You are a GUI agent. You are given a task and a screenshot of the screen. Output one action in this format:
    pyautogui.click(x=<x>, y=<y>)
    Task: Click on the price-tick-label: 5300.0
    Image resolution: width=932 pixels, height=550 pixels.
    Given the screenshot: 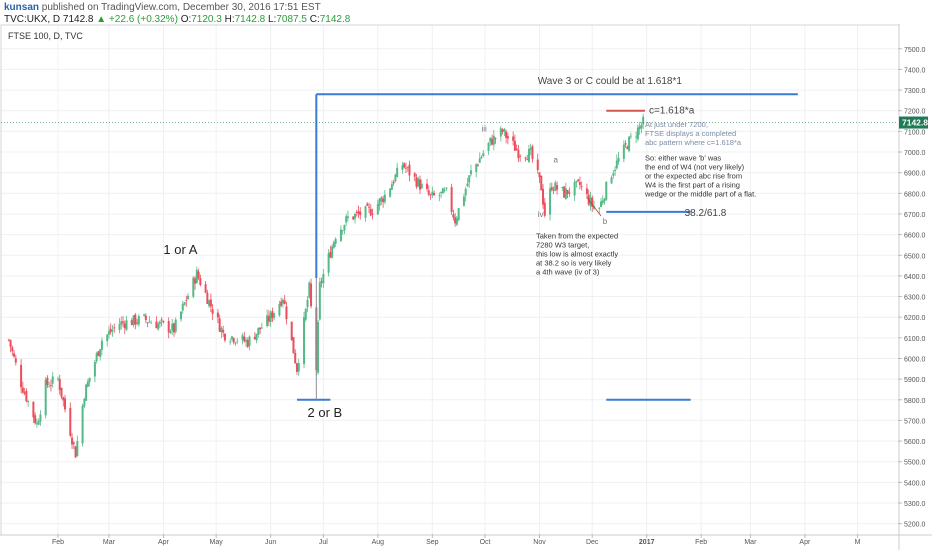 What is the action you would take?
    pyautogui.click(x=915, y=504)
    